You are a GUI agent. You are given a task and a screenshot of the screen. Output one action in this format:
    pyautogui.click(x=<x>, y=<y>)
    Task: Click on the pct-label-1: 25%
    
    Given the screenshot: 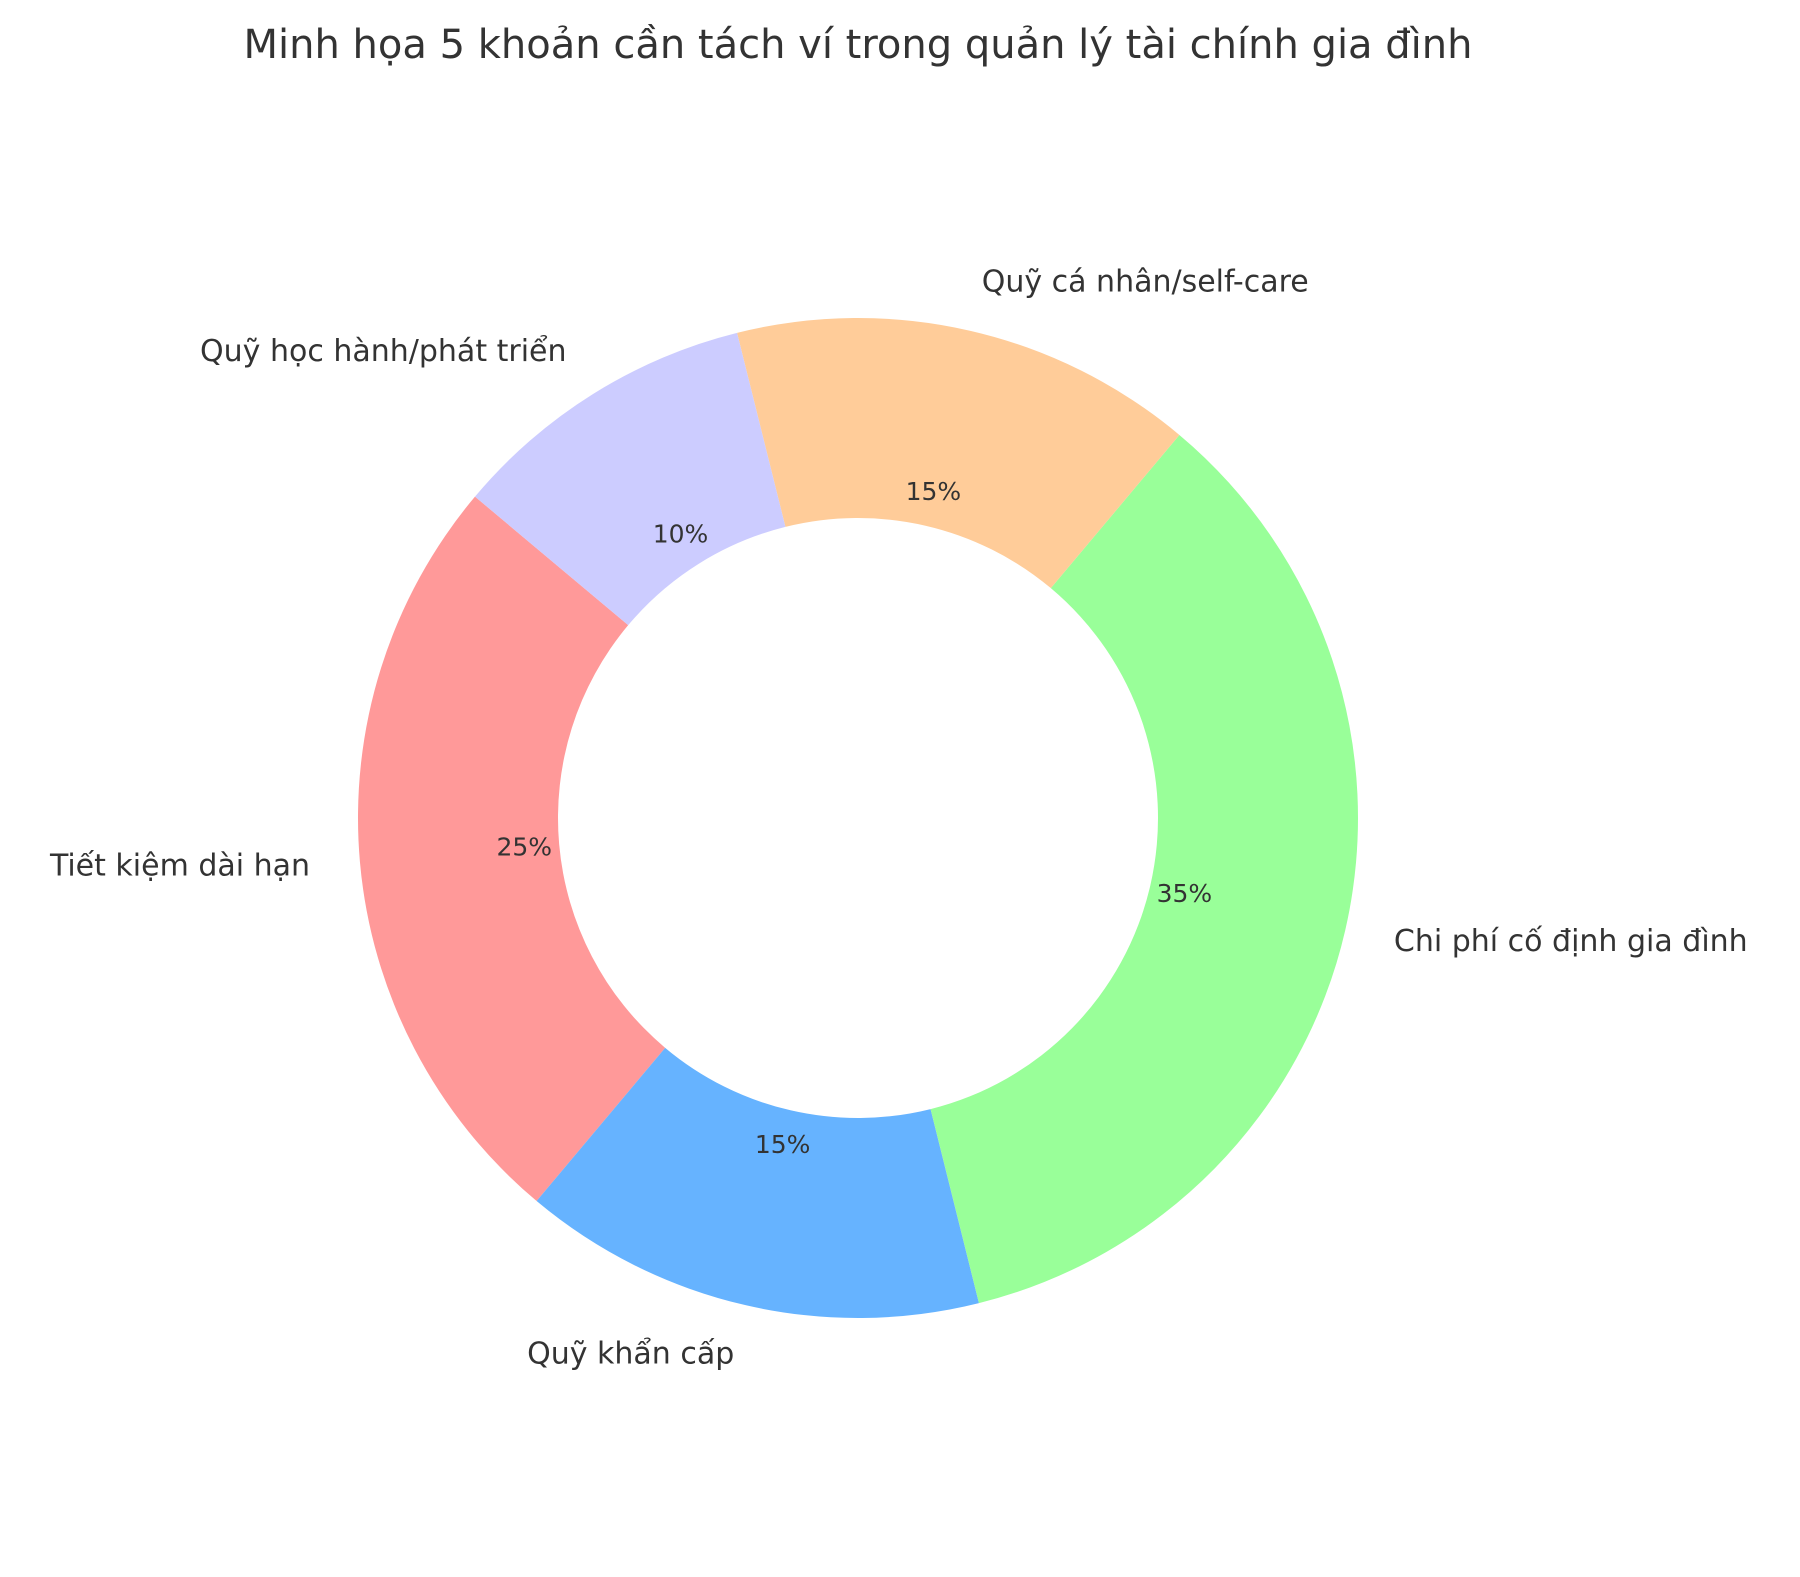 What is the action you would take?
    pyautogui.click(x=524, y=847)
    